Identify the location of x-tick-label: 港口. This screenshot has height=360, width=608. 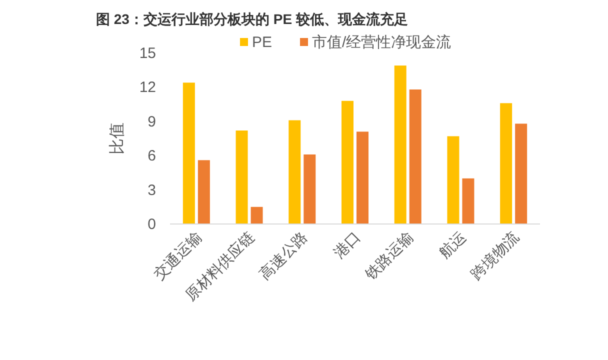
(347, 245).